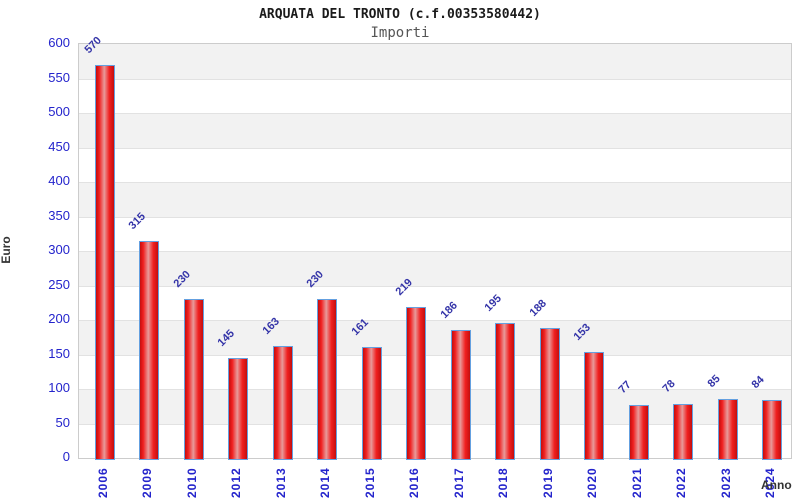  What do you see at coordinates (59, 111) in the screenshot?
I see `y-tick-label: 500` at bounding box center [59, 111].